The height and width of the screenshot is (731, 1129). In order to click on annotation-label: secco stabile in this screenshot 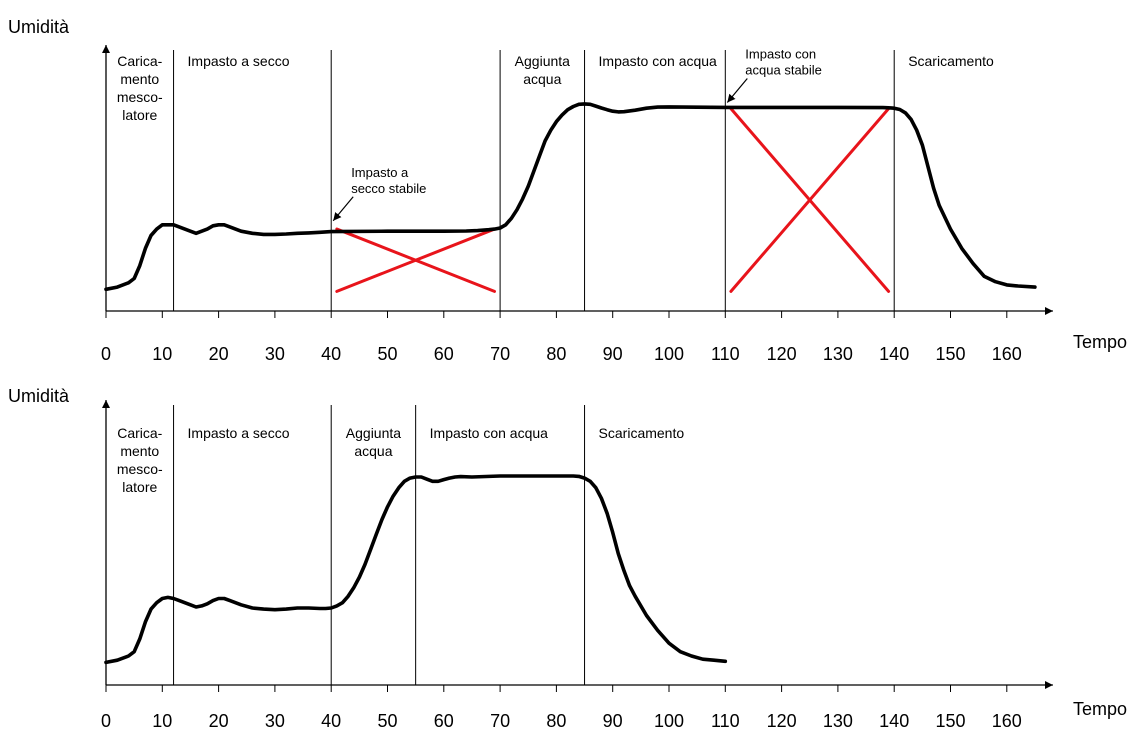, I will do `click(388, 188)`.